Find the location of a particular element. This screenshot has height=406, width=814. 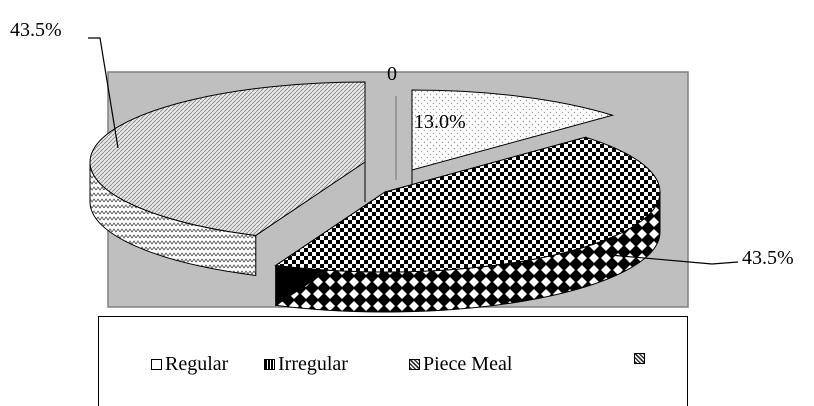

legend-item: Piece Meal is located at coordinates (460, 364).